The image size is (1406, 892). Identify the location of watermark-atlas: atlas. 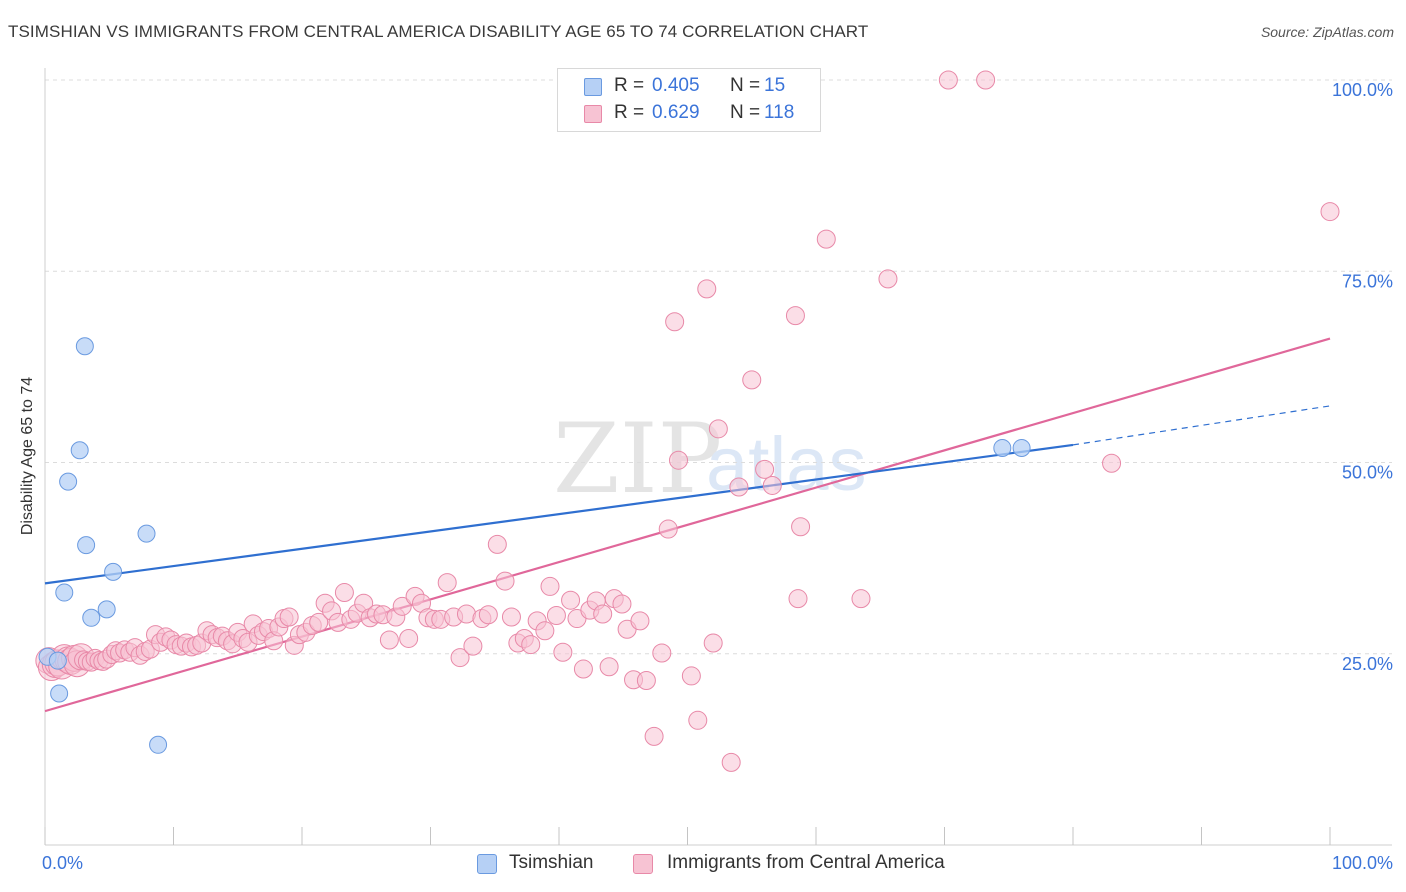
(786, 464).